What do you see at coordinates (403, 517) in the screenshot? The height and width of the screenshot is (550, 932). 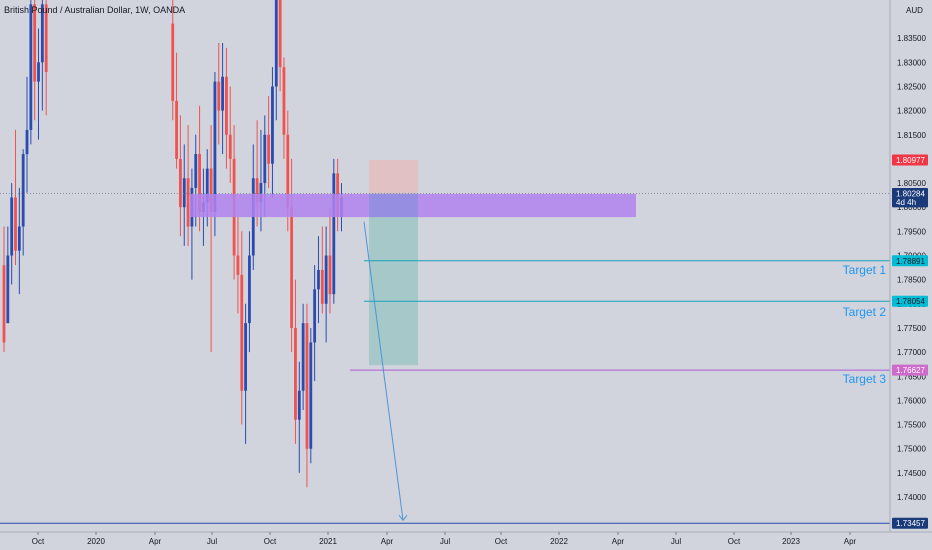 I see `projection-arrow-head` at bounding box center [403, 517].